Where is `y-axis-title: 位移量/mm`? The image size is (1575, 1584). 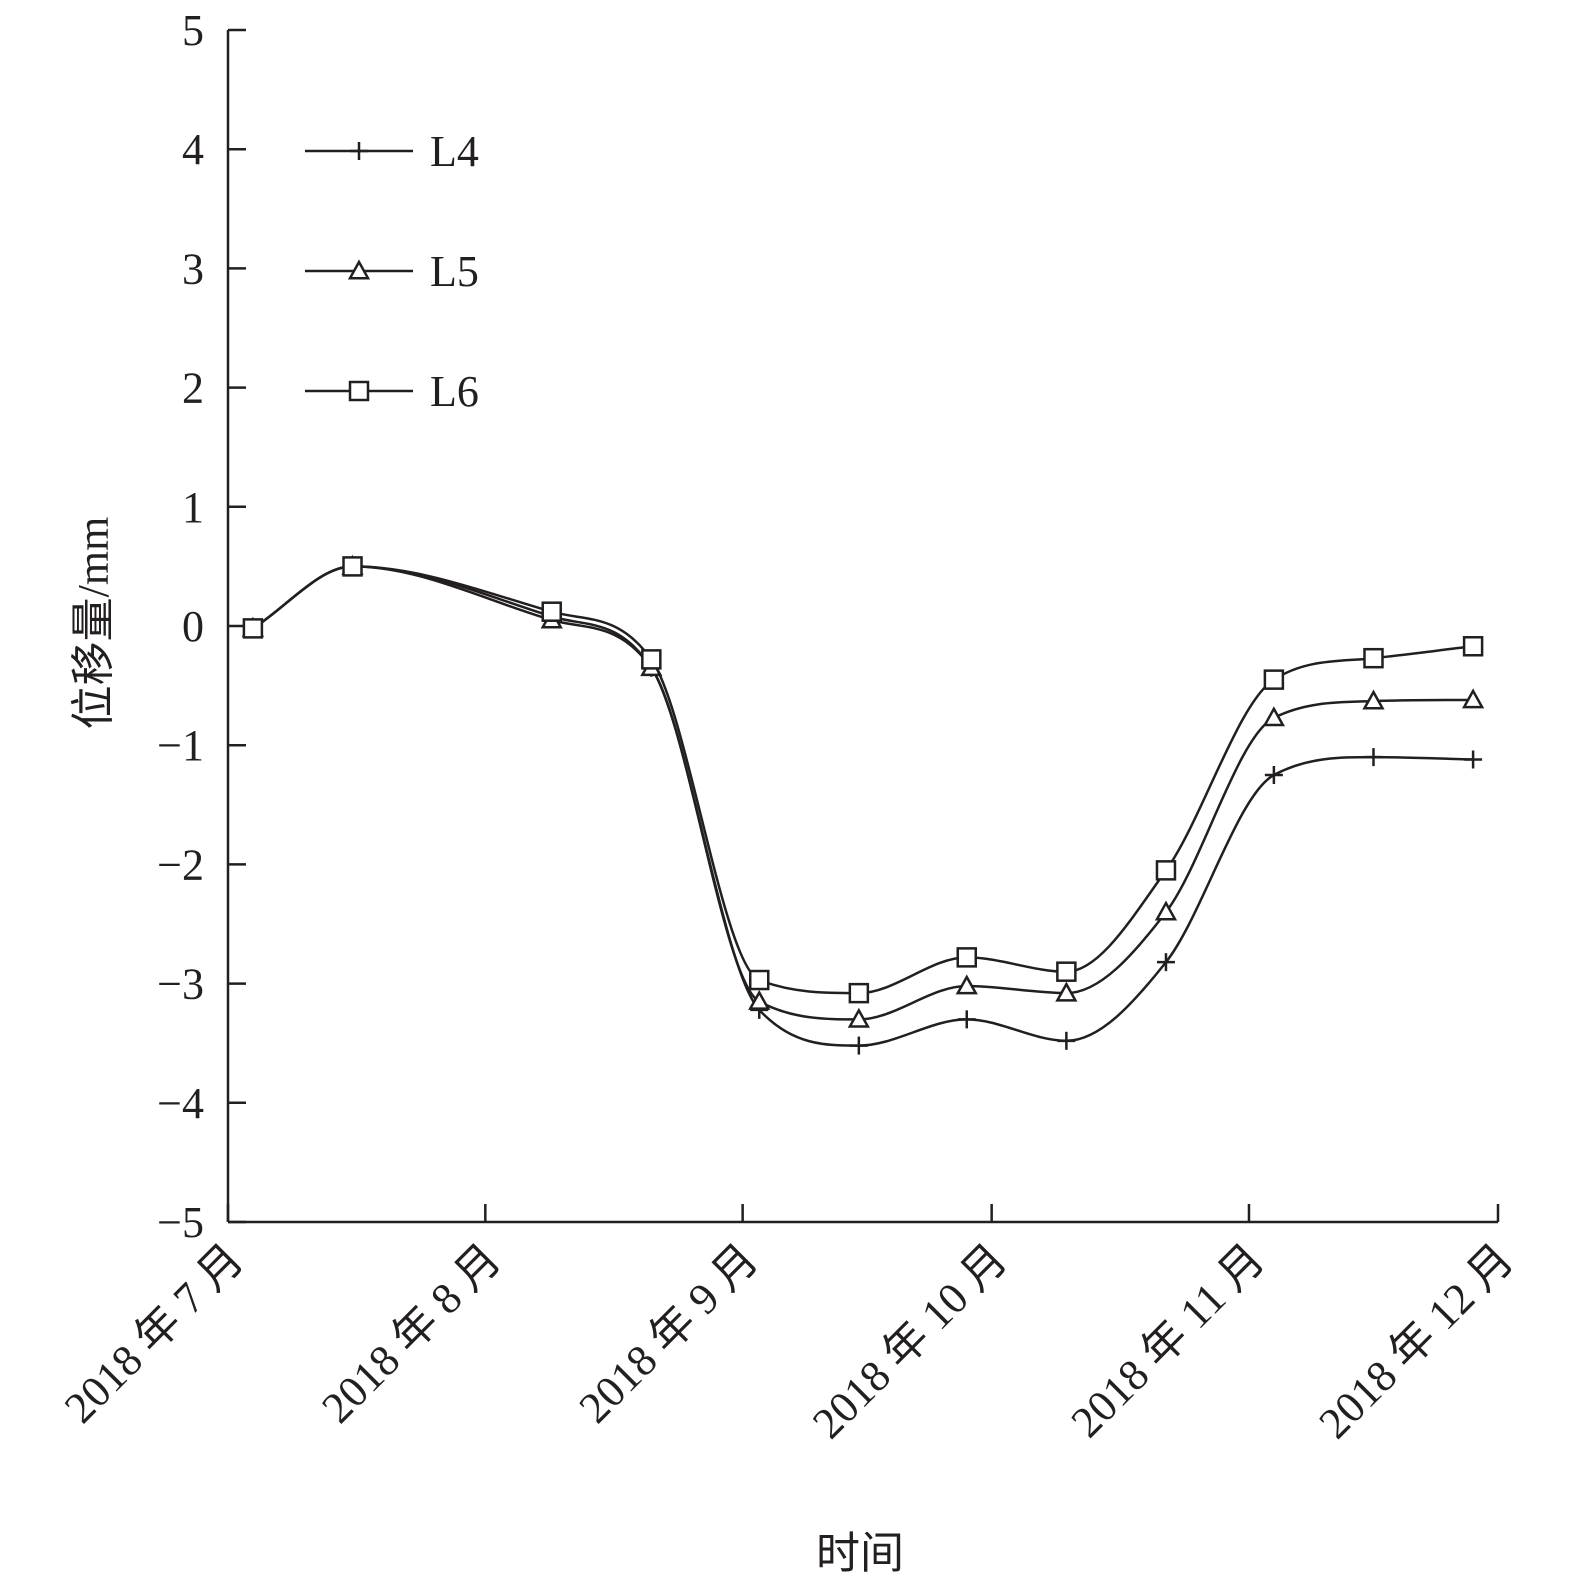 y-axis-title: 位移量/mm is located at coordinates (93, 623).